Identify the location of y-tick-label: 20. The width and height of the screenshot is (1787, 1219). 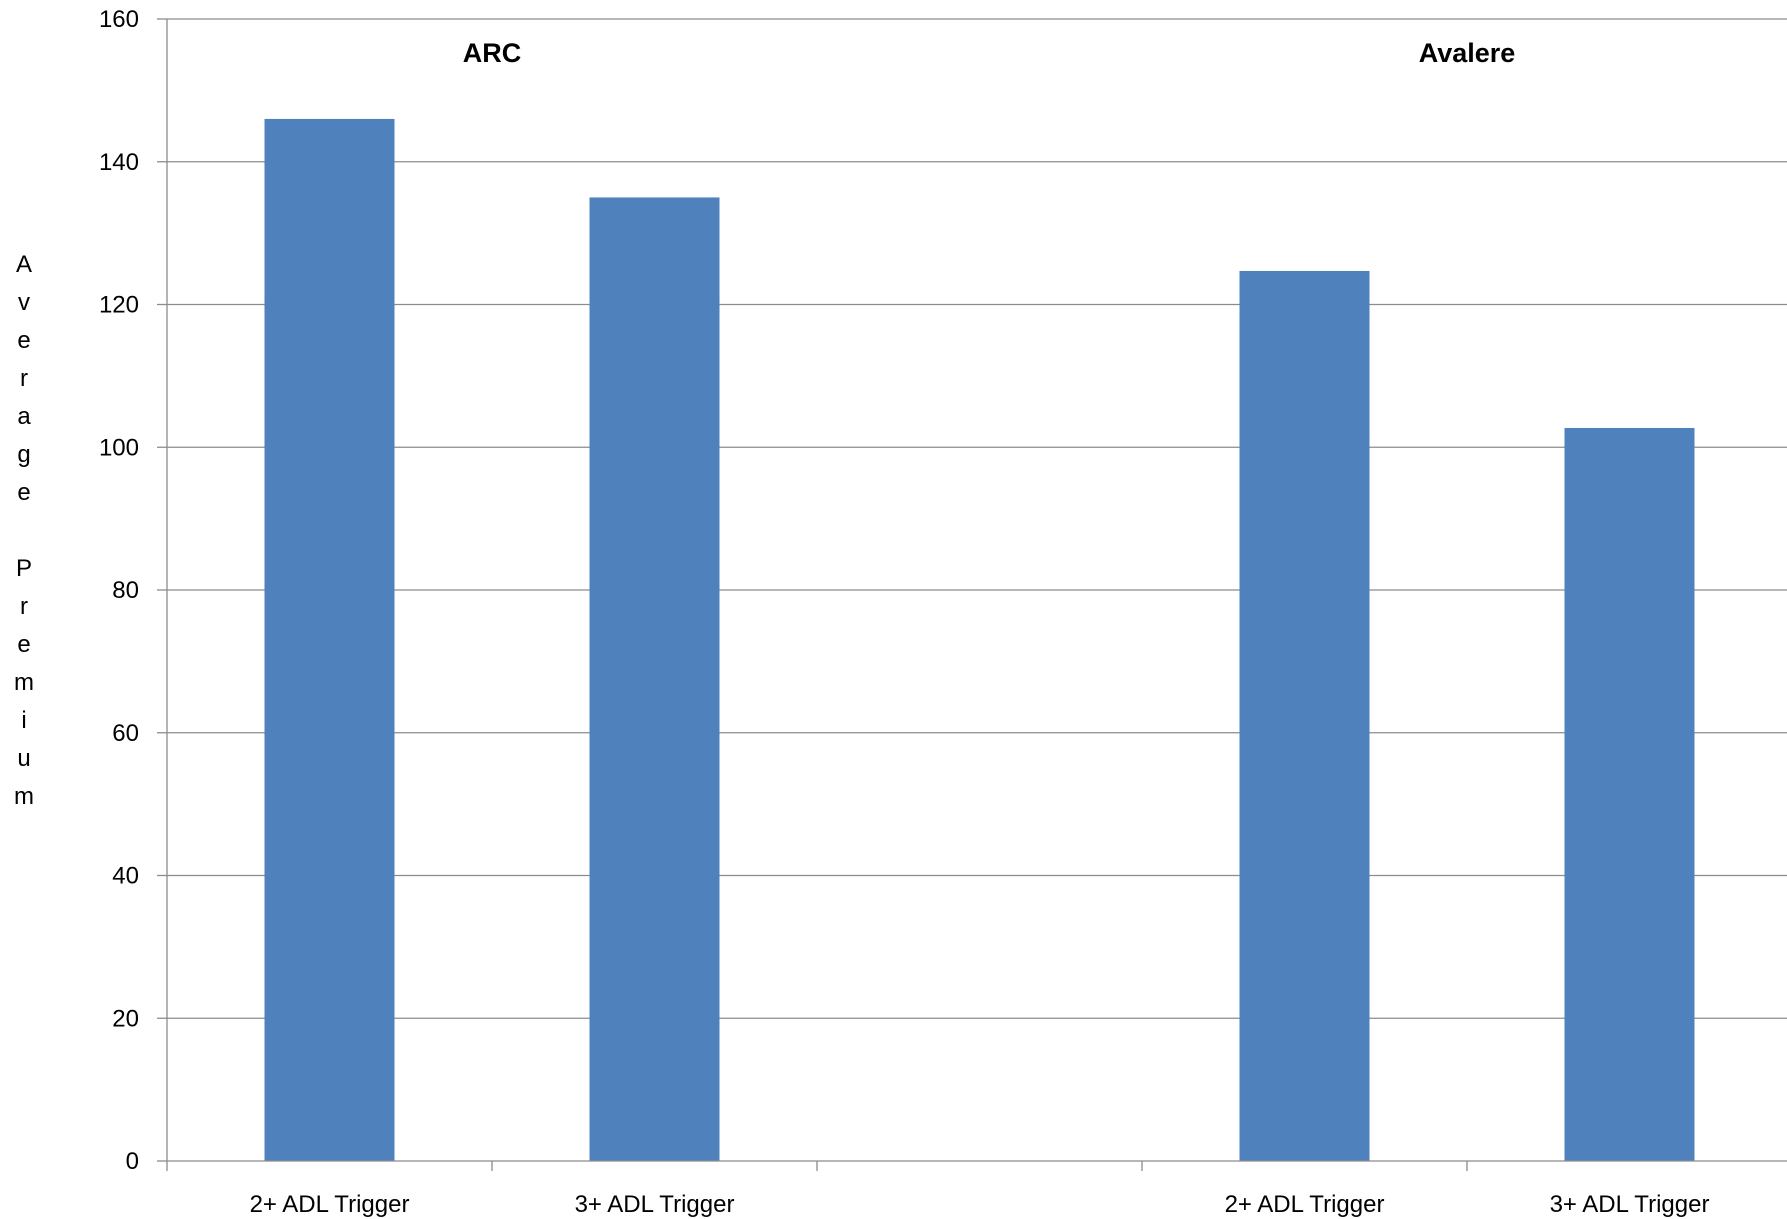
(125, 1018).